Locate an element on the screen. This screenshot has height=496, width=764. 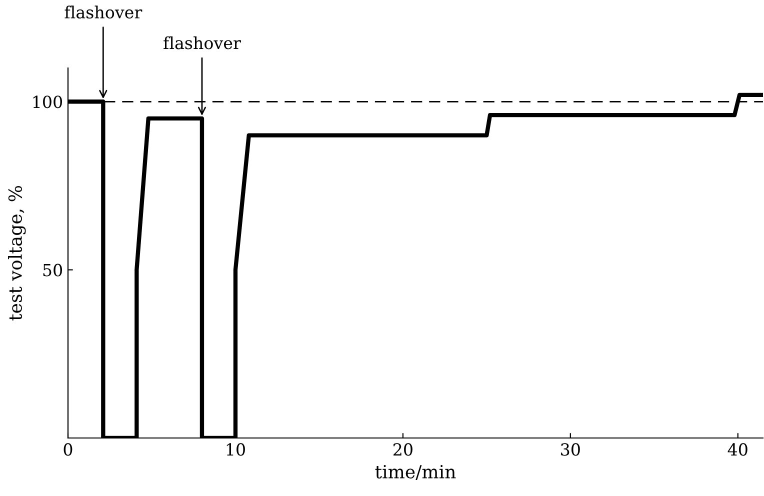
x-axis-title: time/min is located at coordinates (415, 472).